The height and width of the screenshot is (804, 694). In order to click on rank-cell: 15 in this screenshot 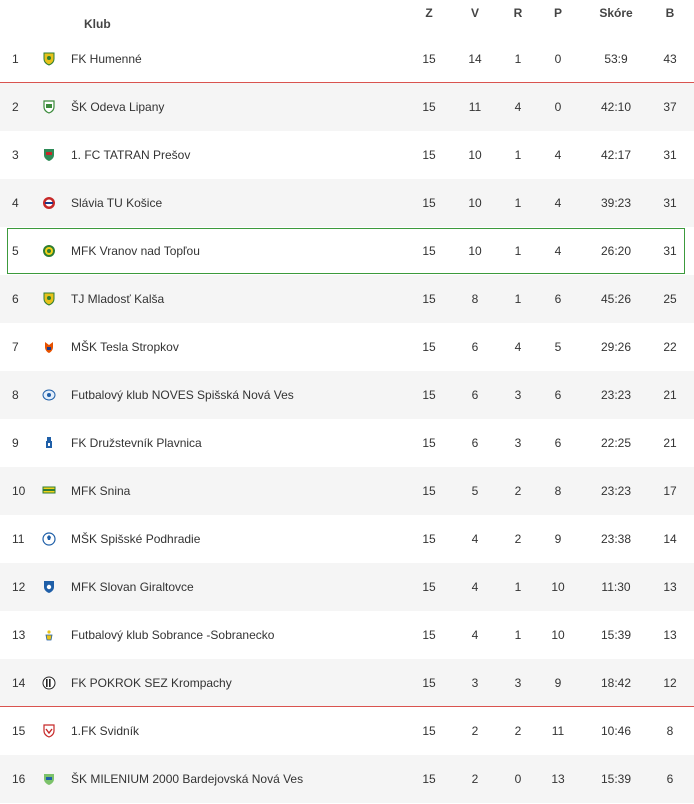, I will do `click(19, 731)`.